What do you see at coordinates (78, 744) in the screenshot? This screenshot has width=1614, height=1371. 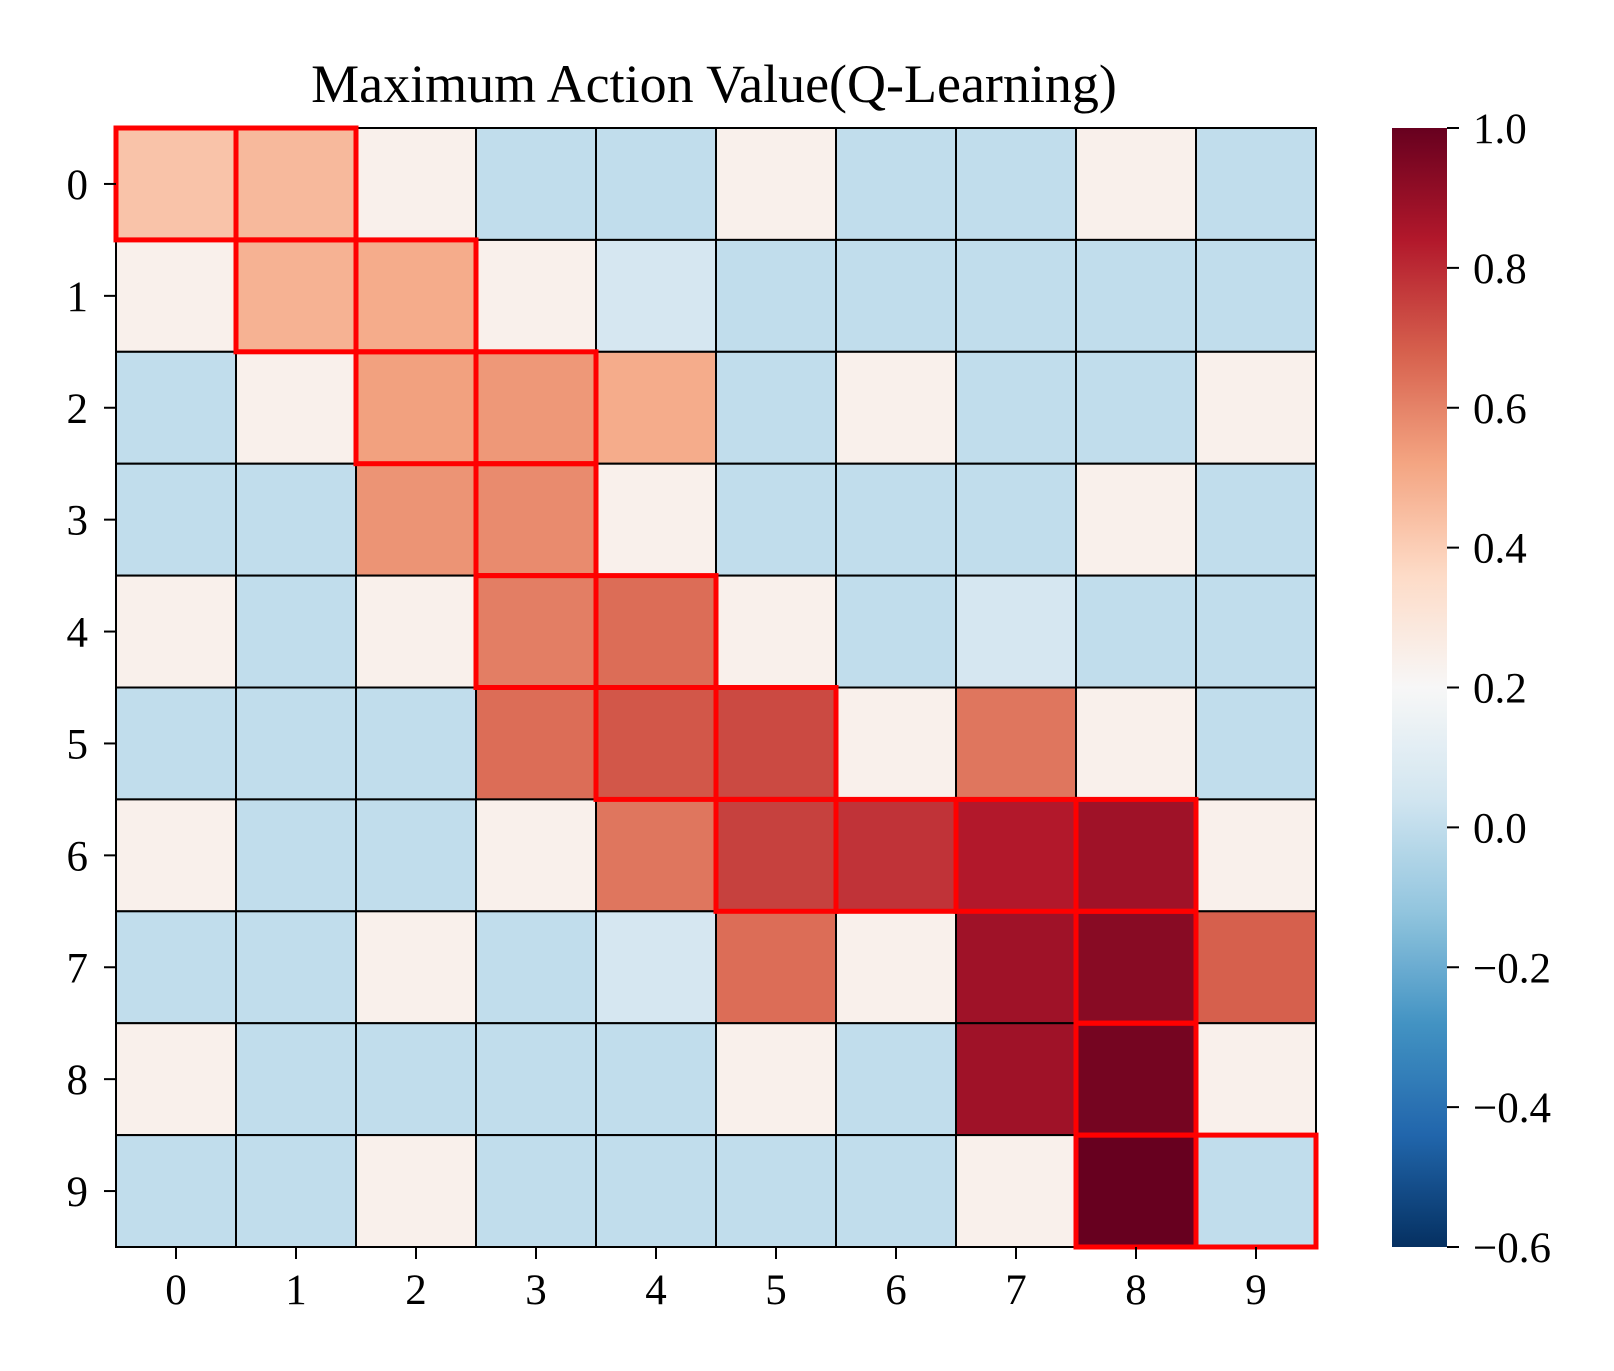 I see `y-tick-label: 5` at bounding box center [78, 744].